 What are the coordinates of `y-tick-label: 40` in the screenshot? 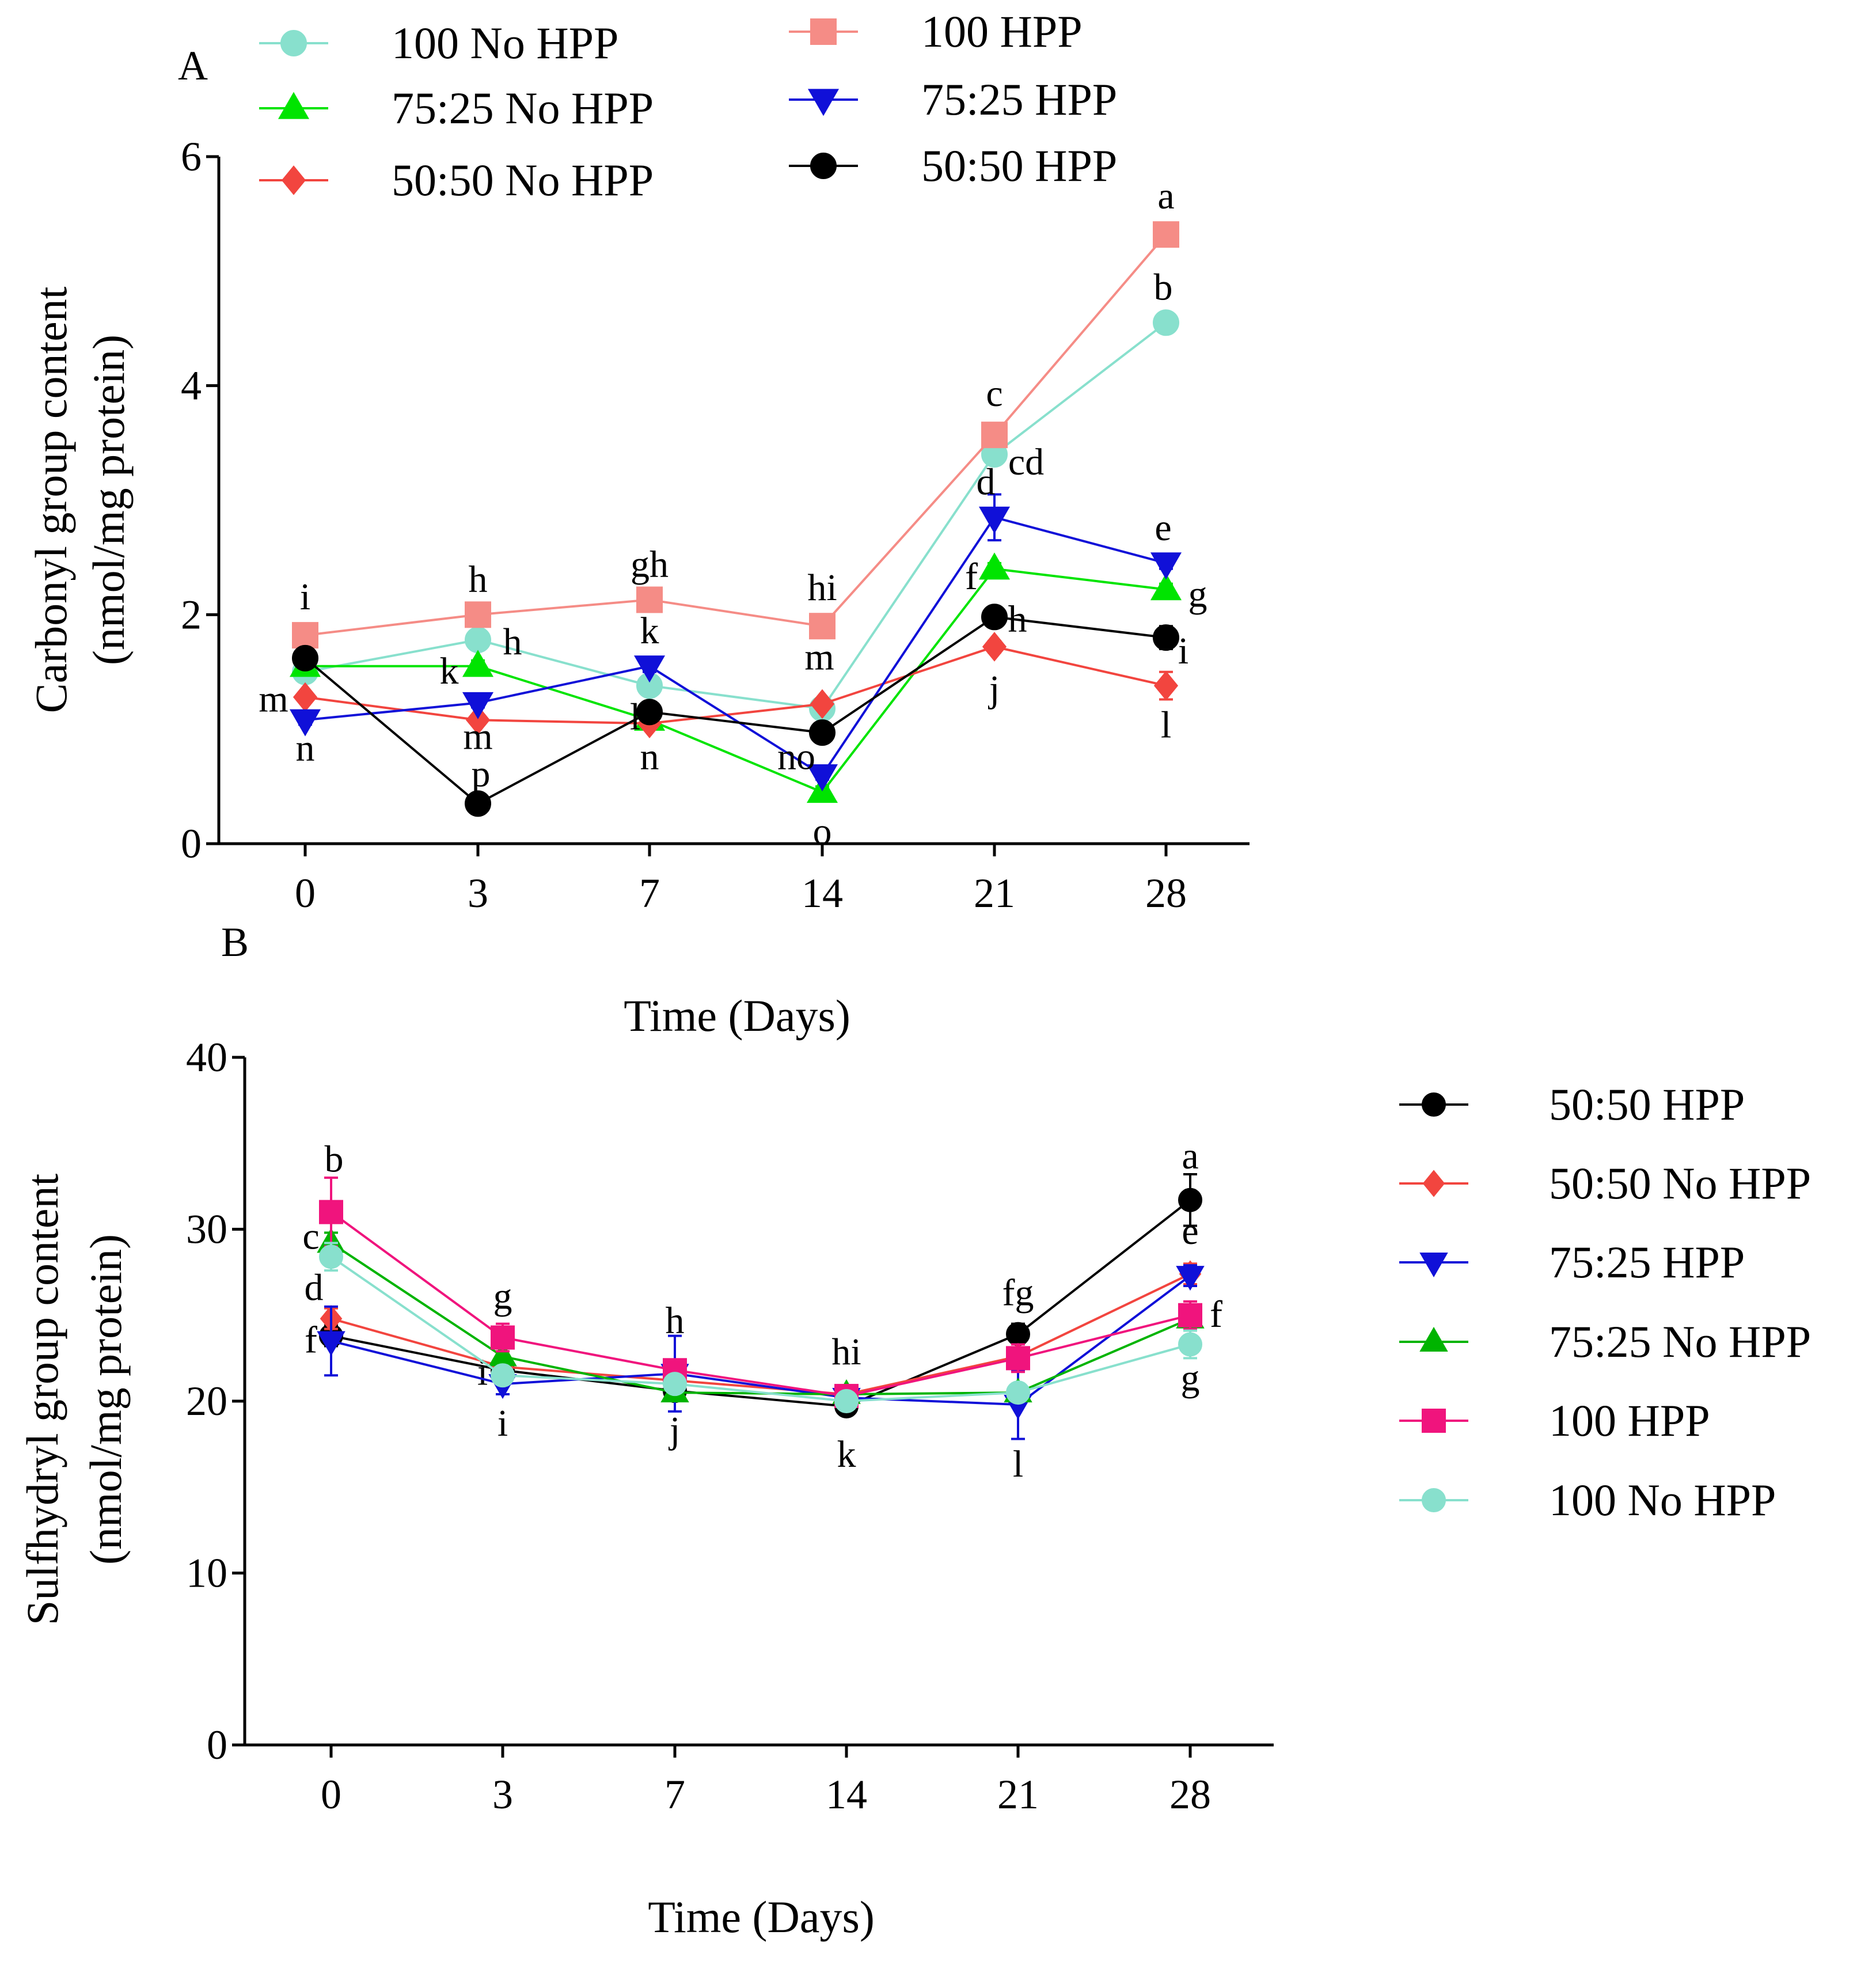 It's located at (206, 1057).